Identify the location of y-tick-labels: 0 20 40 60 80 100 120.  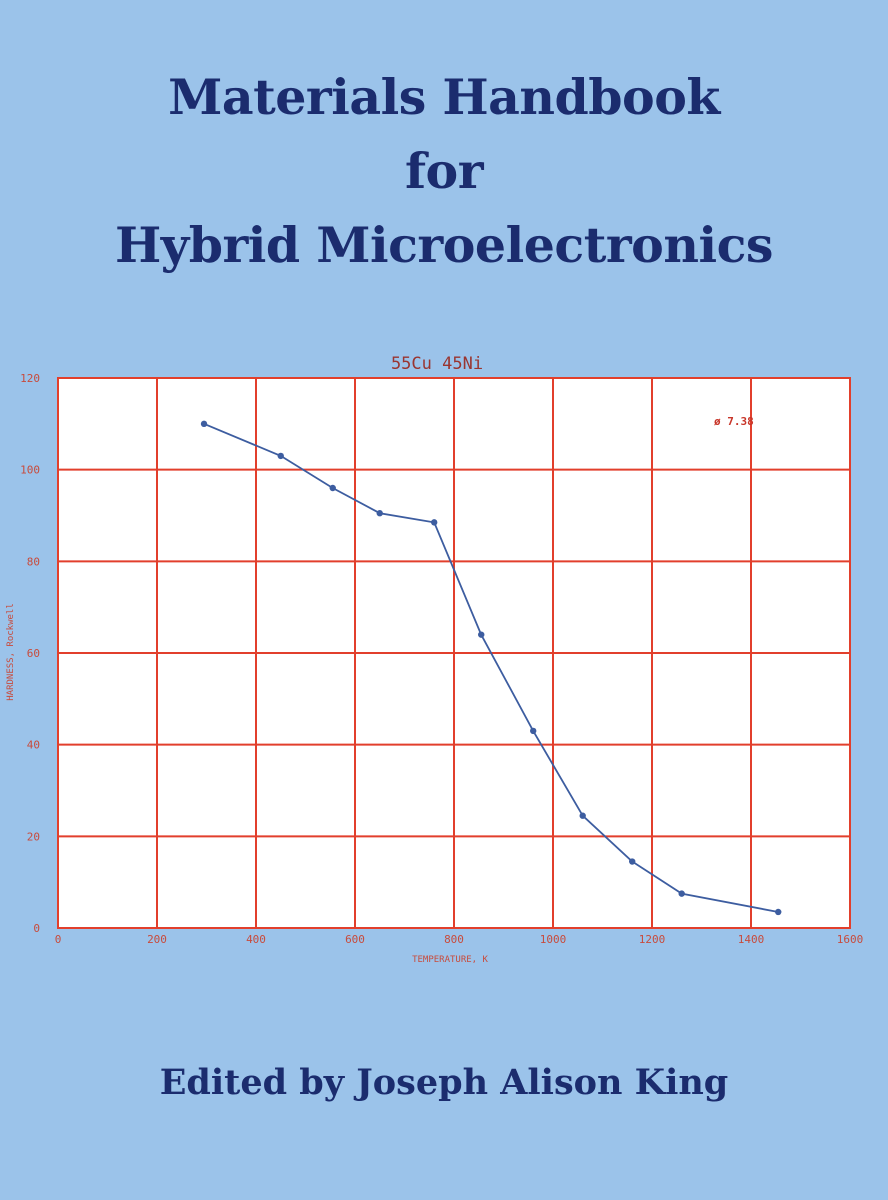
(30, 653).